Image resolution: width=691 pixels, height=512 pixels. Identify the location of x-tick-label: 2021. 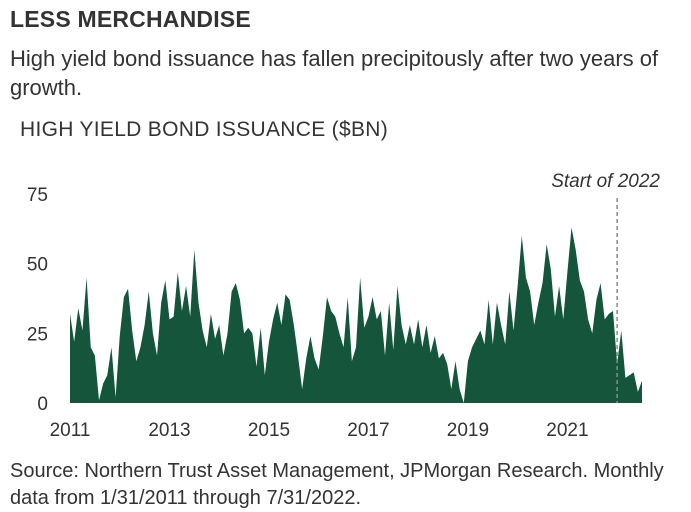
(567, 430).